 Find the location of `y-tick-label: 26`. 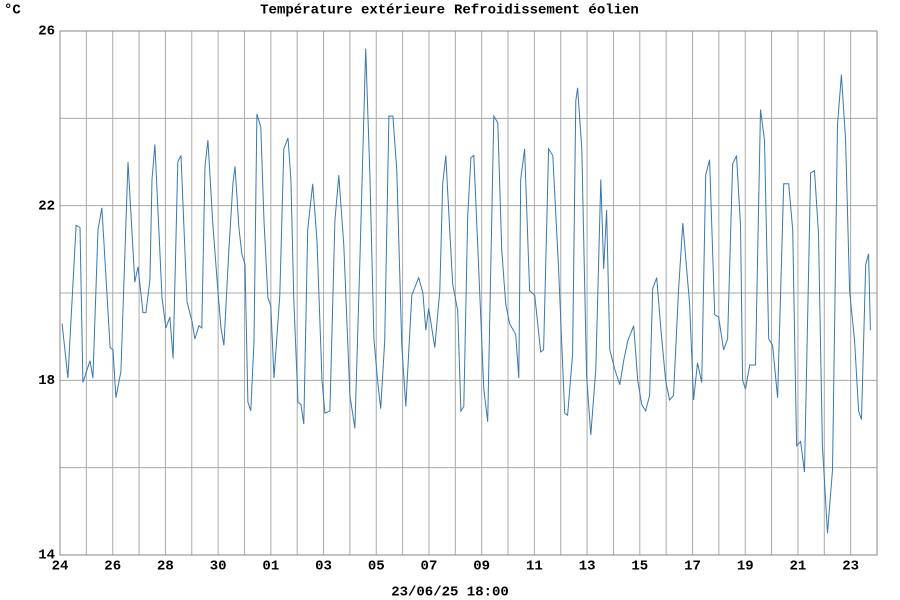

y-tick-label: 26 is located at coordinates (46, 32).